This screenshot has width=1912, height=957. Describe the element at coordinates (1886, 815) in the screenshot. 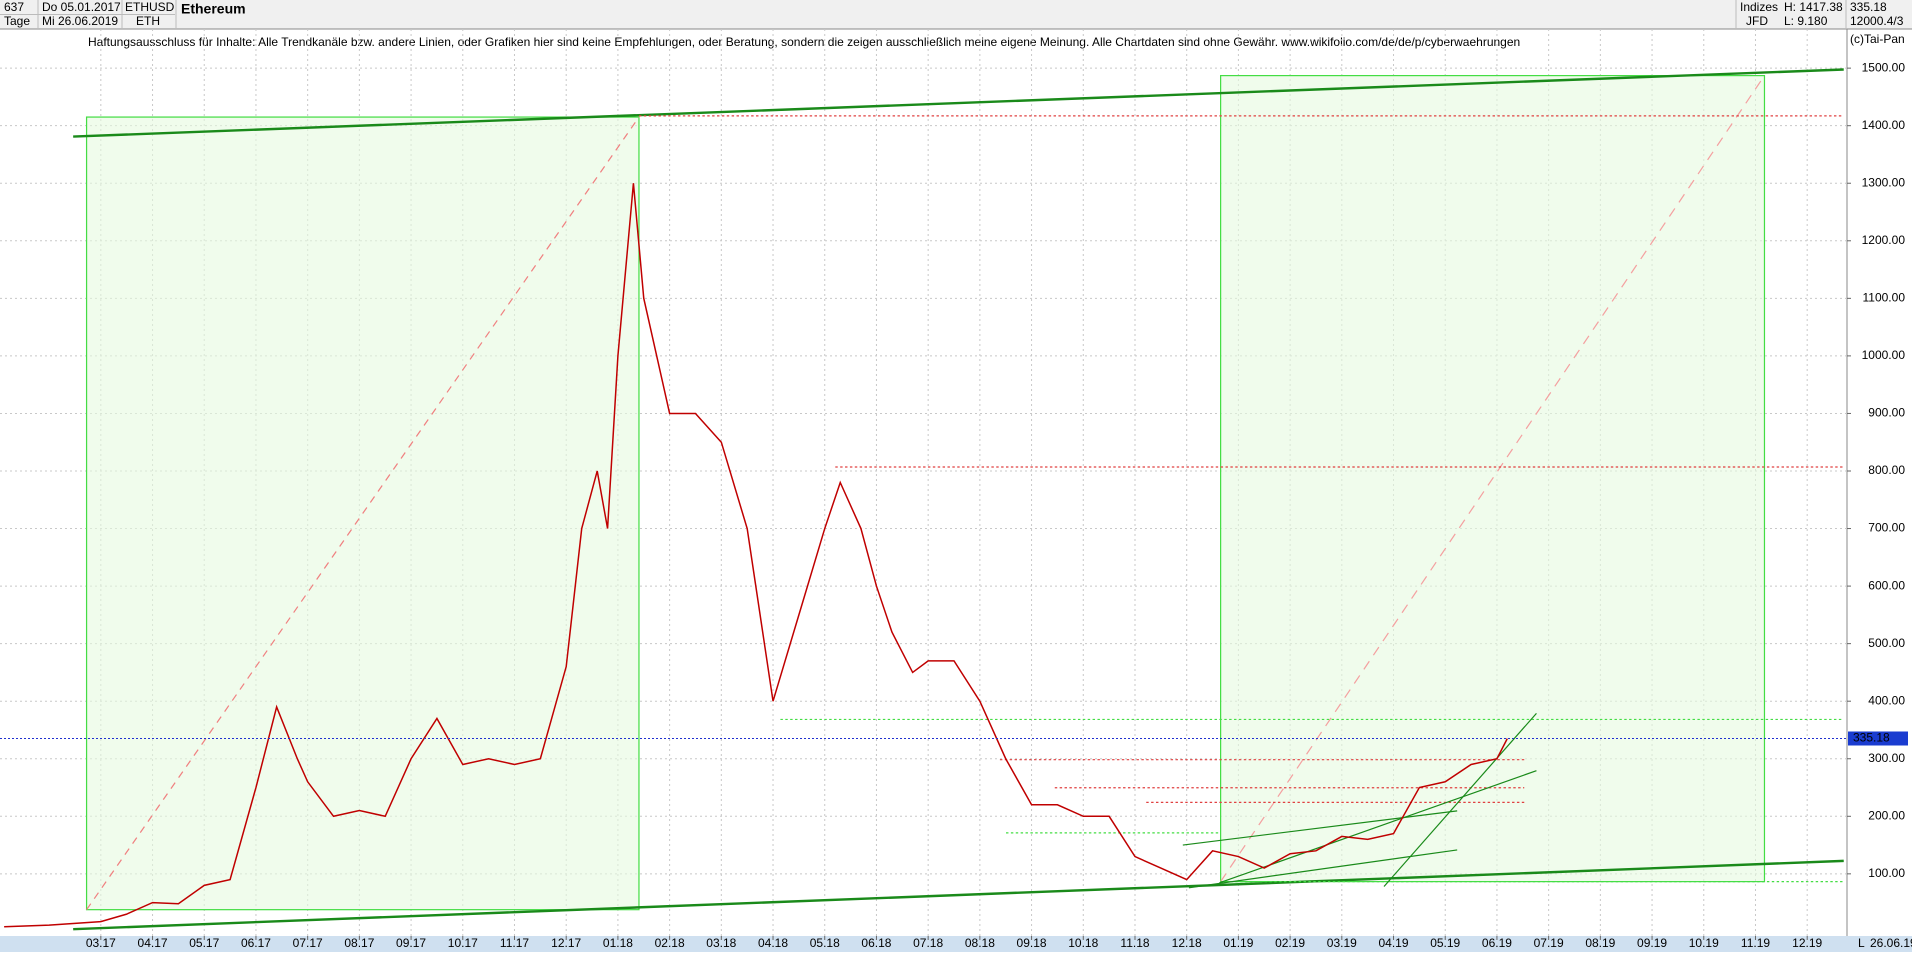

I see `y-tick-label: 200.00` at that location.